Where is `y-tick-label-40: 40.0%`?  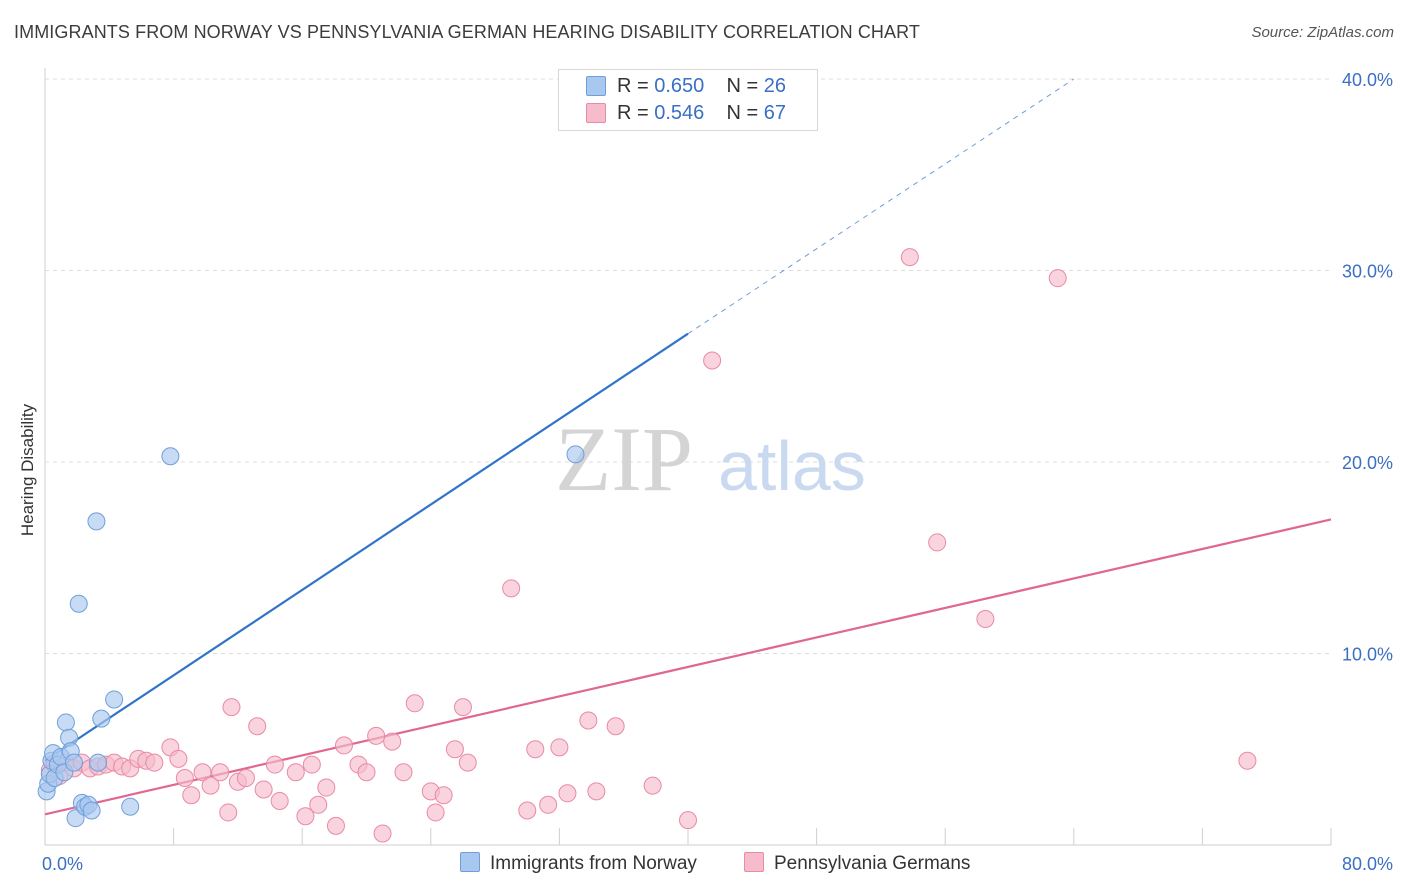
y-tick-label-40: 40.0% is located at coordinates (1367, 80).